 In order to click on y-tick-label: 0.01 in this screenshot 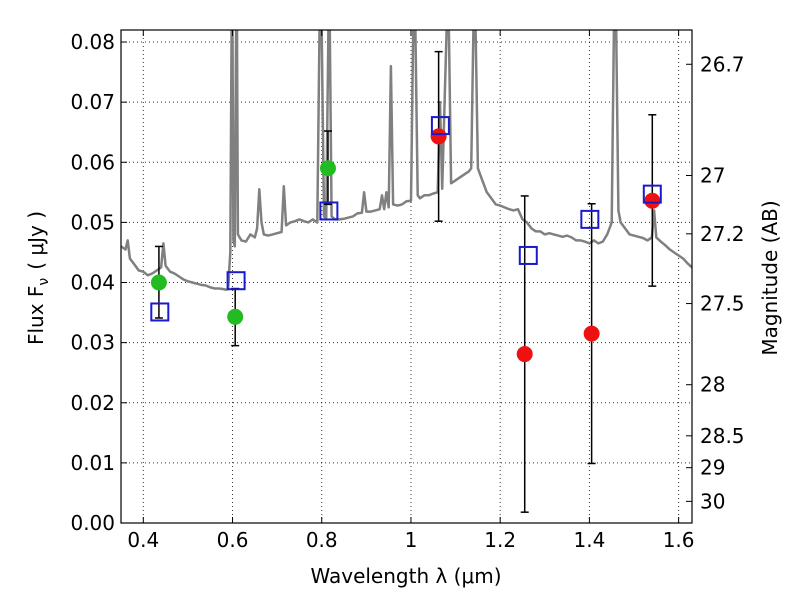, I will do `click(92, 463)`.